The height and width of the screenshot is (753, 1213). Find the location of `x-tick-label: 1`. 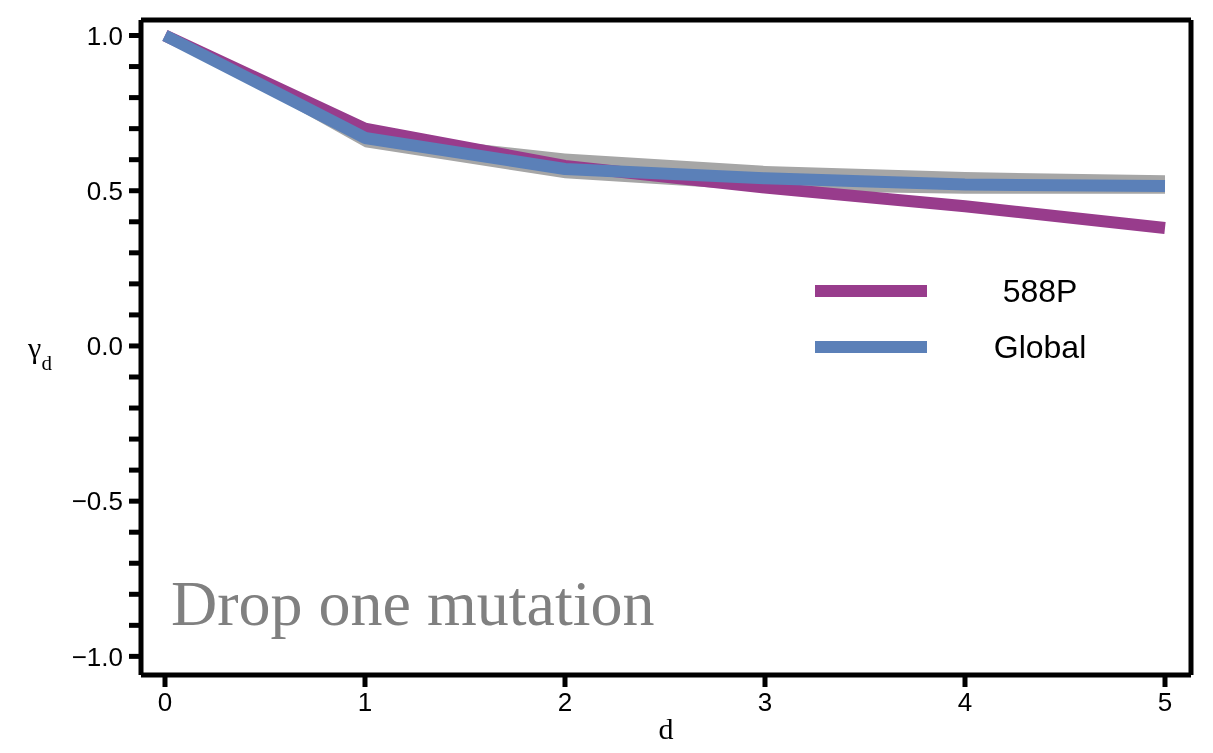

x-tick-label: 1 is located at coordinates (365, 702).